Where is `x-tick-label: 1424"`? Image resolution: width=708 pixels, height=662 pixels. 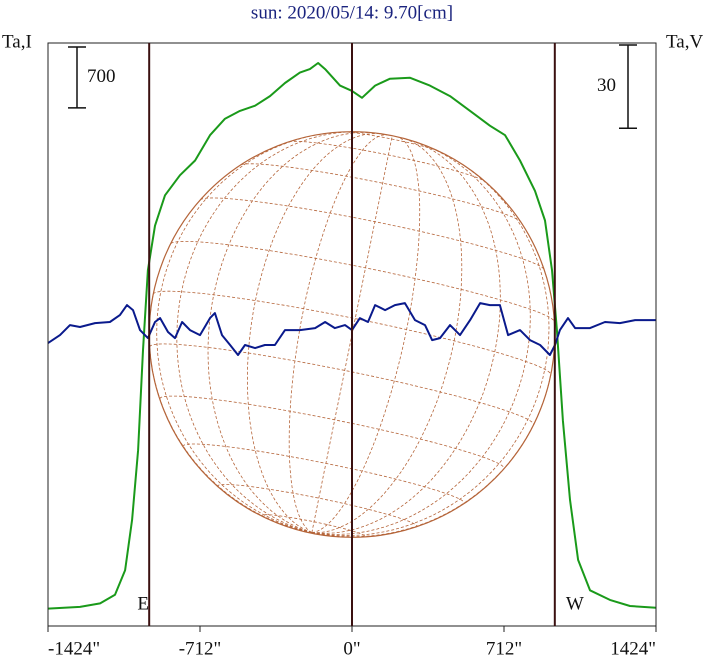 x-tick-label: 1424" is located at coordinates (633, 648).